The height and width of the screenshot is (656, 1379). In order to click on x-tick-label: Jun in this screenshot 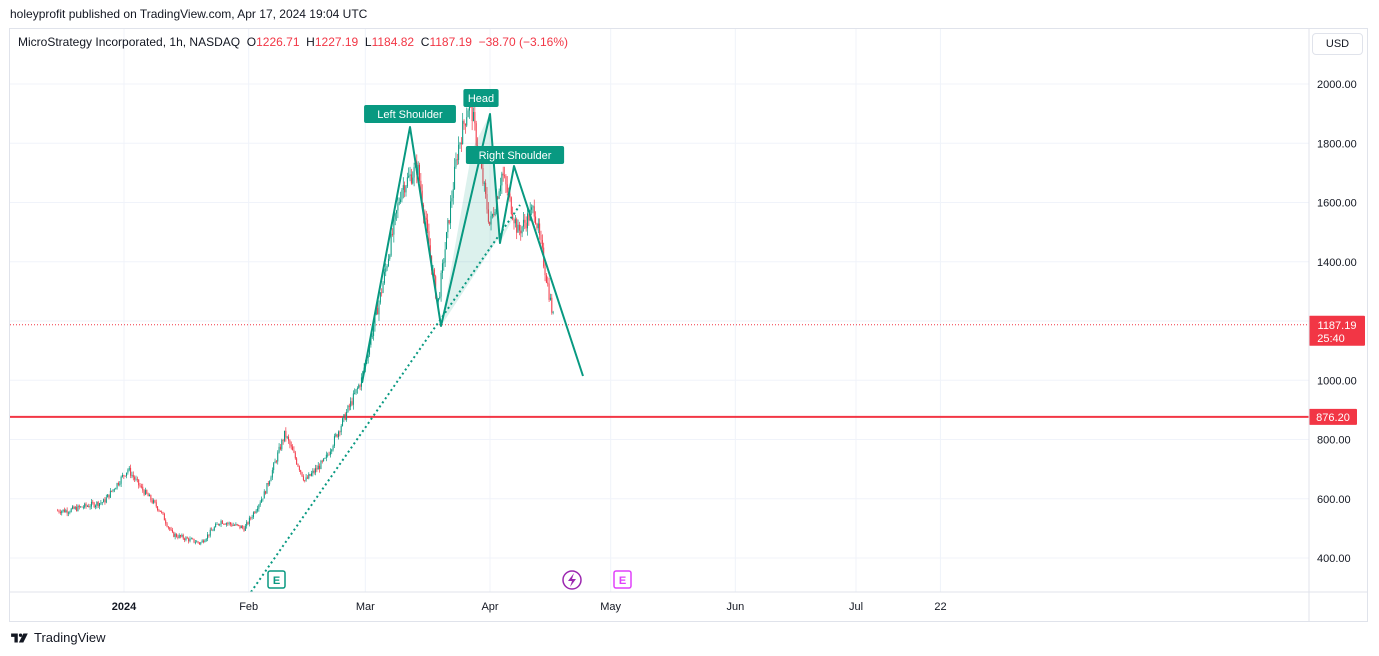, I will do `click(735, 607)`.